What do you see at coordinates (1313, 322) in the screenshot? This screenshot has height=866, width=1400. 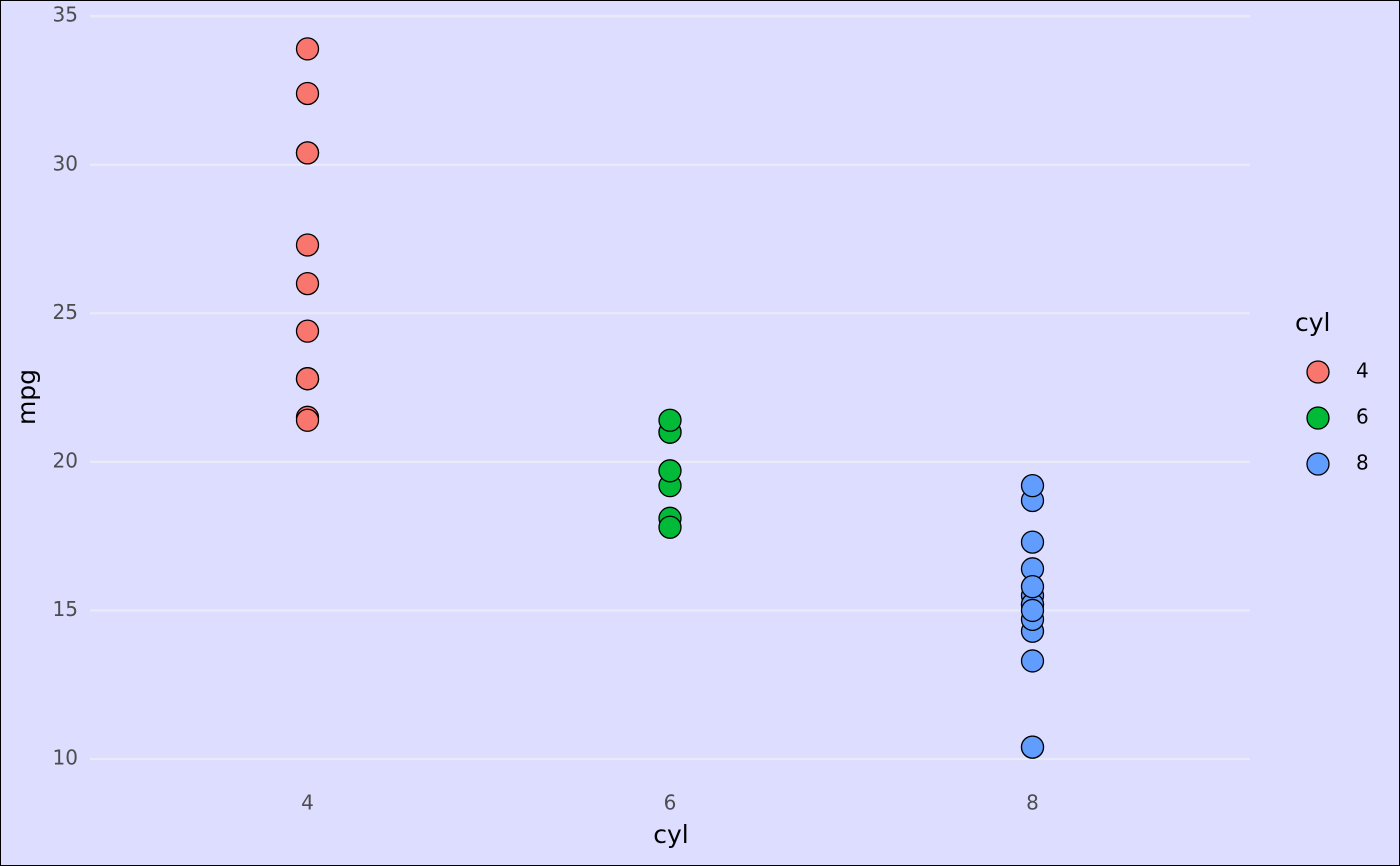 I see `legend-title: cyl` at bounding box center [1313, 322].